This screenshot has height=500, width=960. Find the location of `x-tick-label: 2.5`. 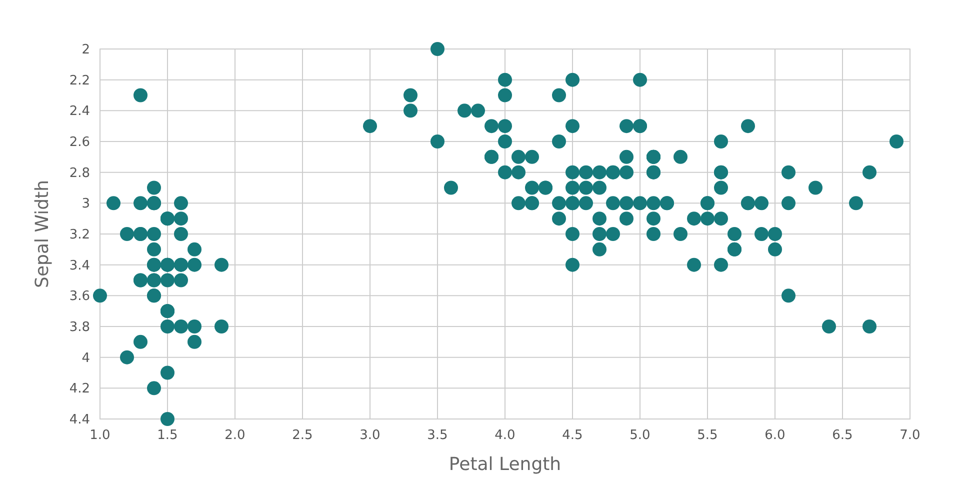

x-tick-label: 2.5 is located at coordinates (302, 435).